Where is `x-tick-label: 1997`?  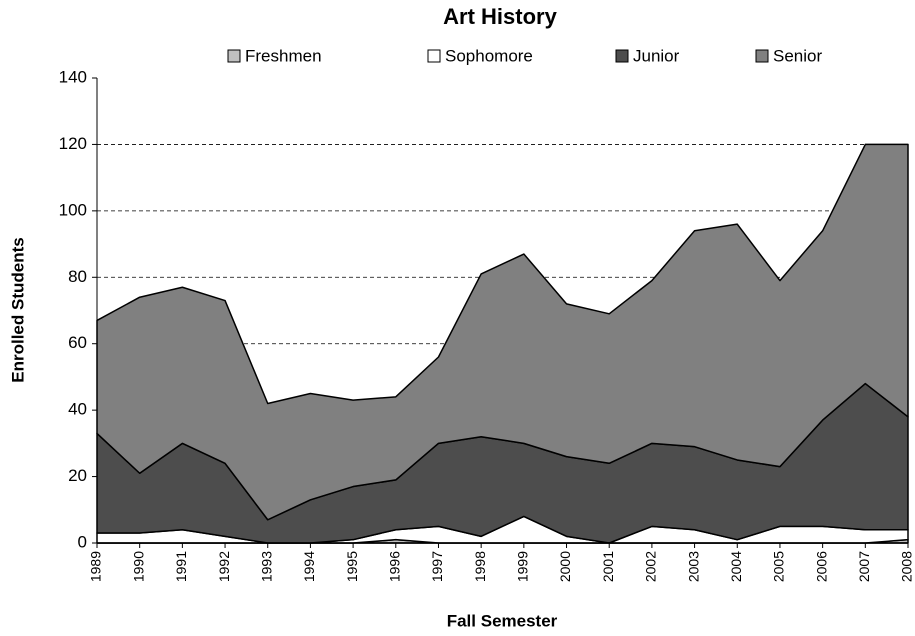 x-tick-label: 1997 is located at coordinates (437, 566).